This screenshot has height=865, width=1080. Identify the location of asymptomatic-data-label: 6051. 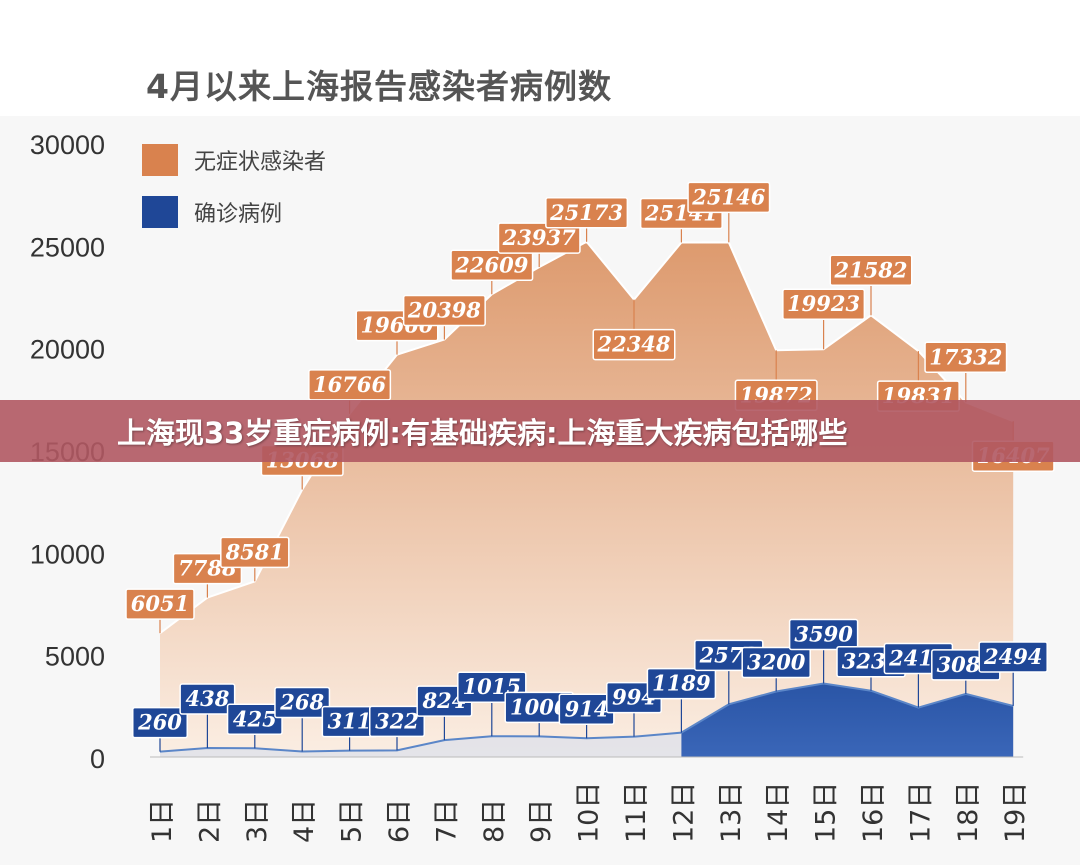
(160, 603).